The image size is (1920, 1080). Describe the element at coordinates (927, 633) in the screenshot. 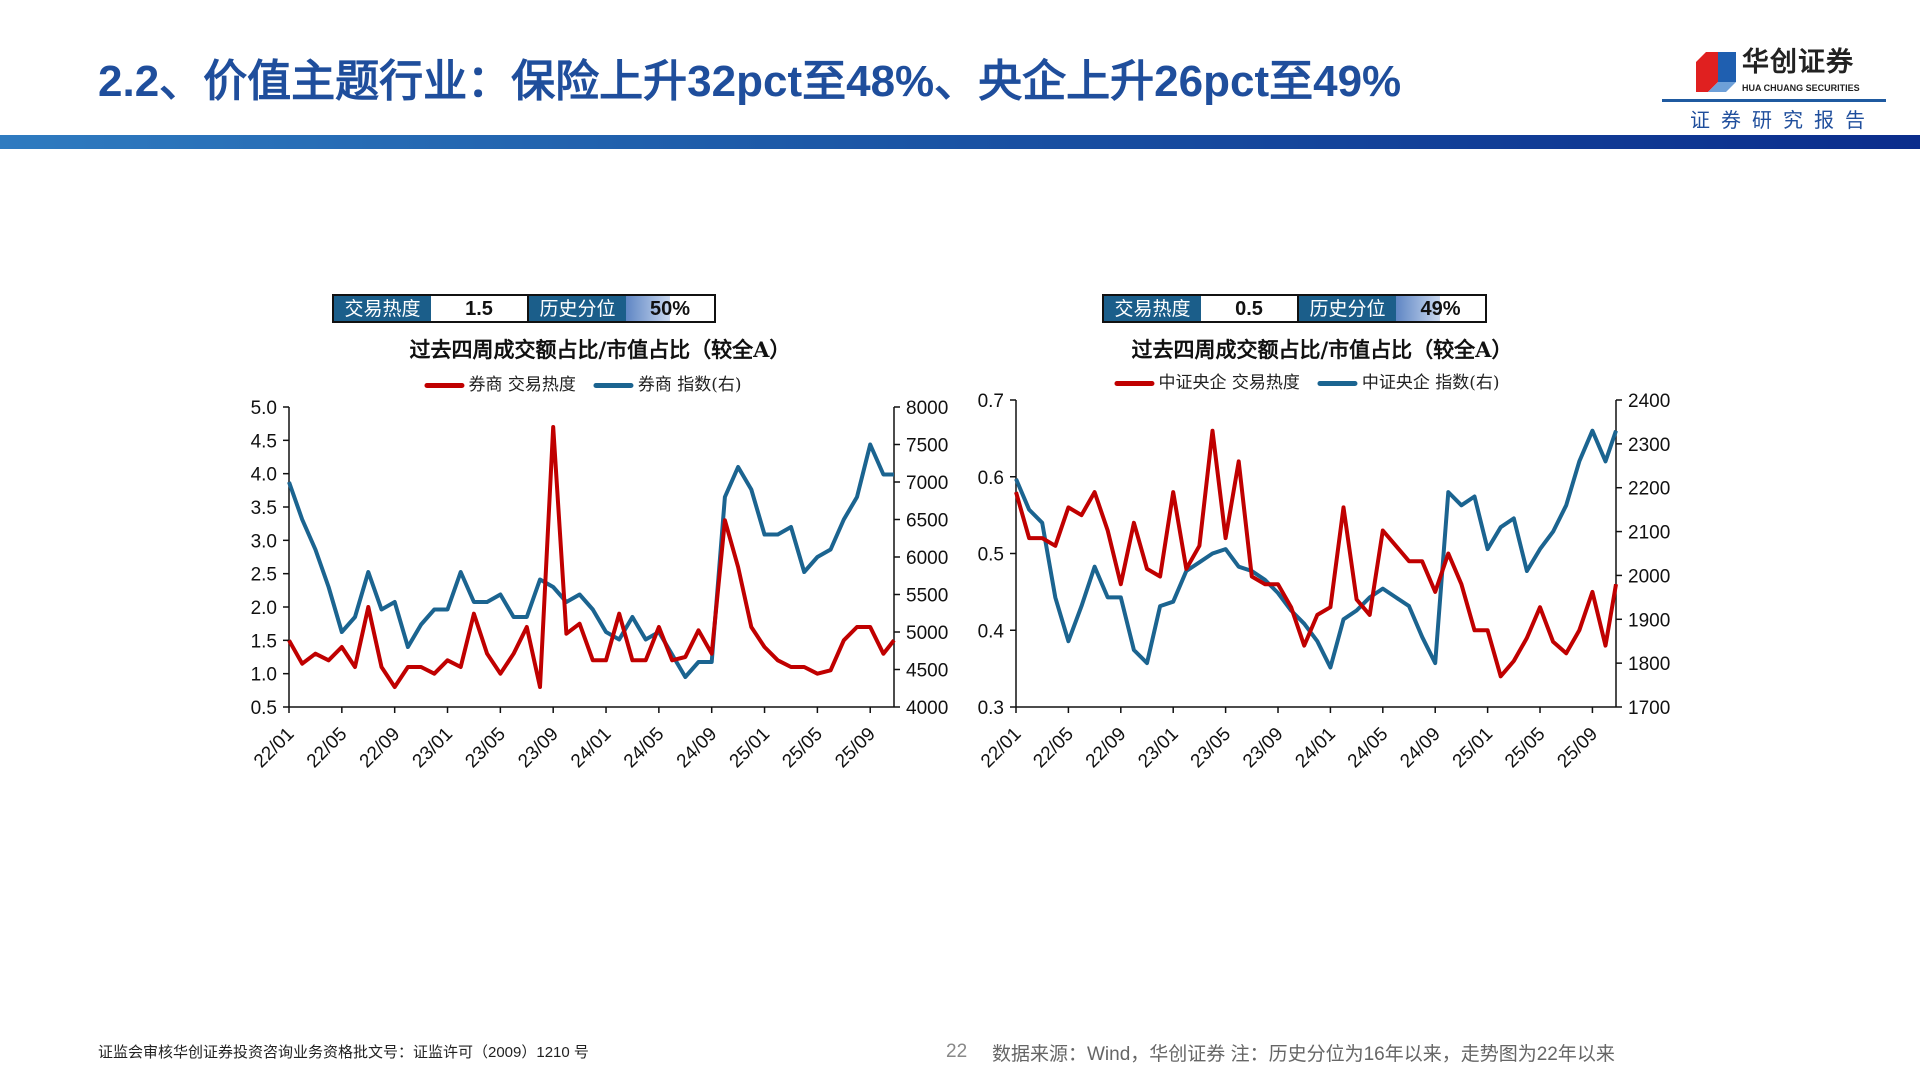

I see `y-tick-label-right: 5000` at that location.